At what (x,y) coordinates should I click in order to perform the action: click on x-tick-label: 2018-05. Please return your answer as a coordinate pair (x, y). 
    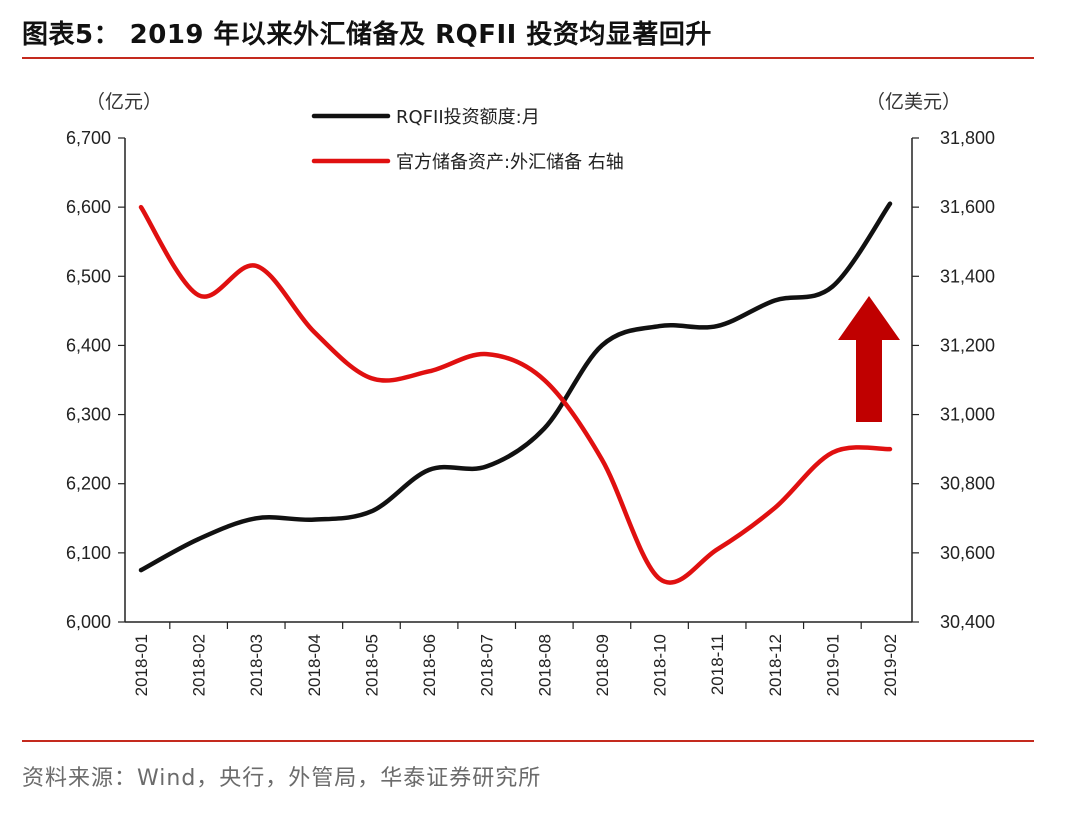
    Looking at the image, I should click on (371, 665).